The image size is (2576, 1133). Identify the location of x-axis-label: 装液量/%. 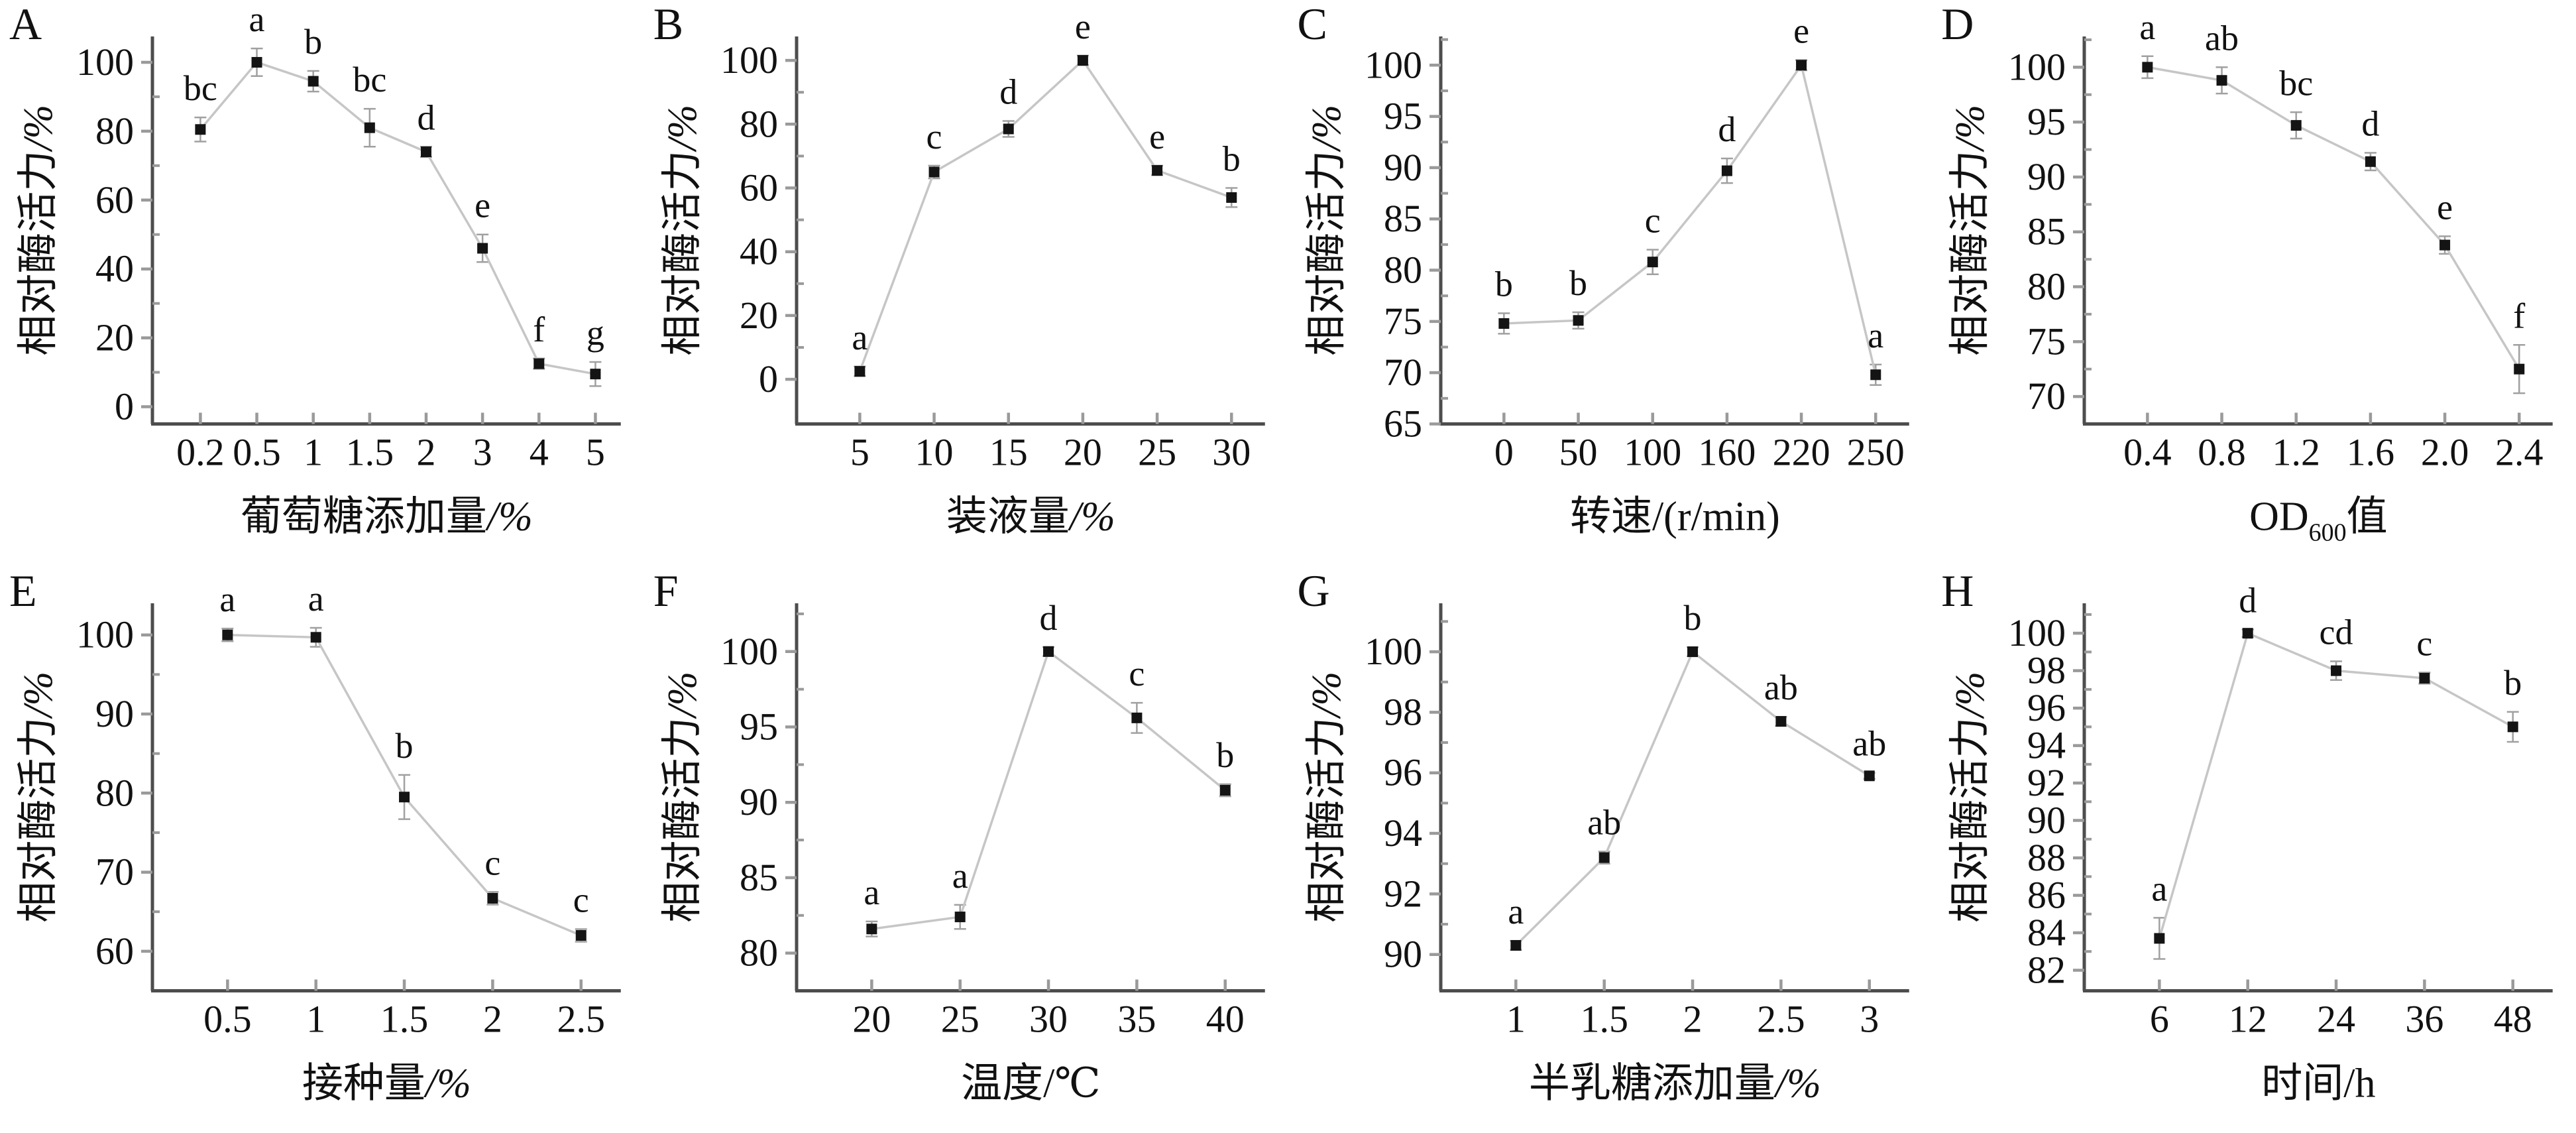
(1030, 517).